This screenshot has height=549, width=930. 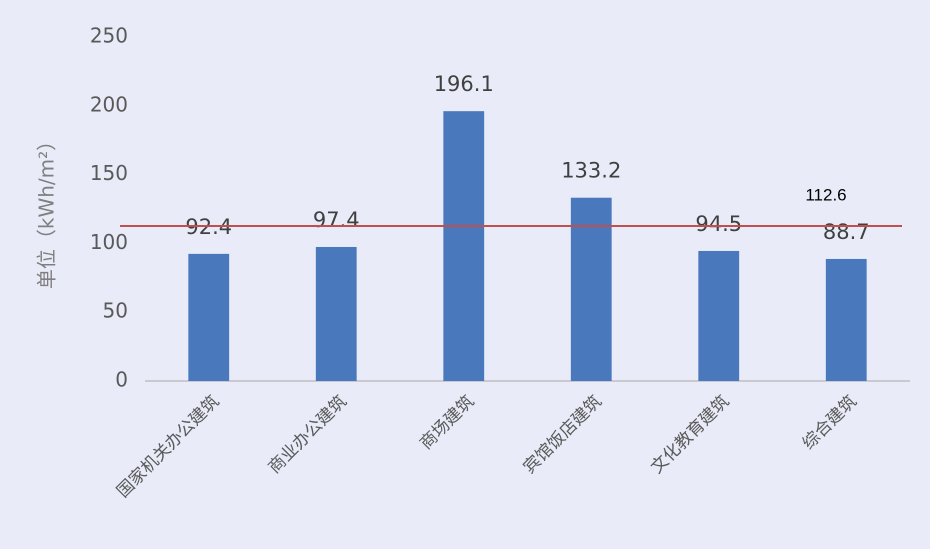 What do you see at coordinates (115, 311) in the screenshot?
I see `y-tick-label: 50` at bounding box center [115, 311].